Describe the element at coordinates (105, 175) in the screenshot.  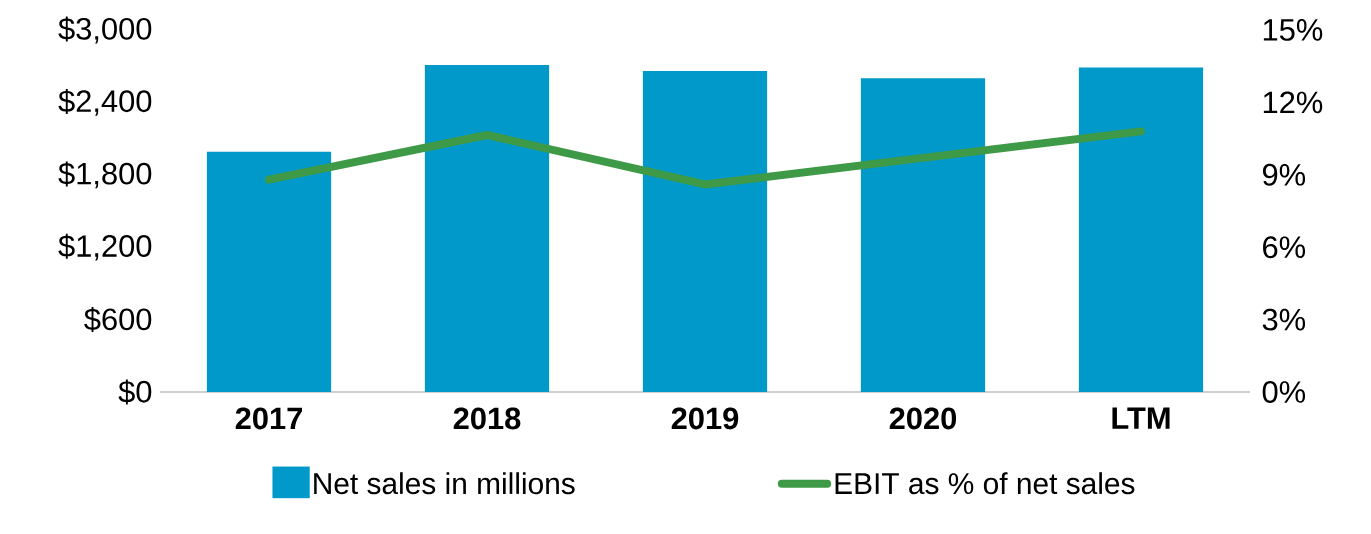
I see `y-tick-label: $1,800` at that location.